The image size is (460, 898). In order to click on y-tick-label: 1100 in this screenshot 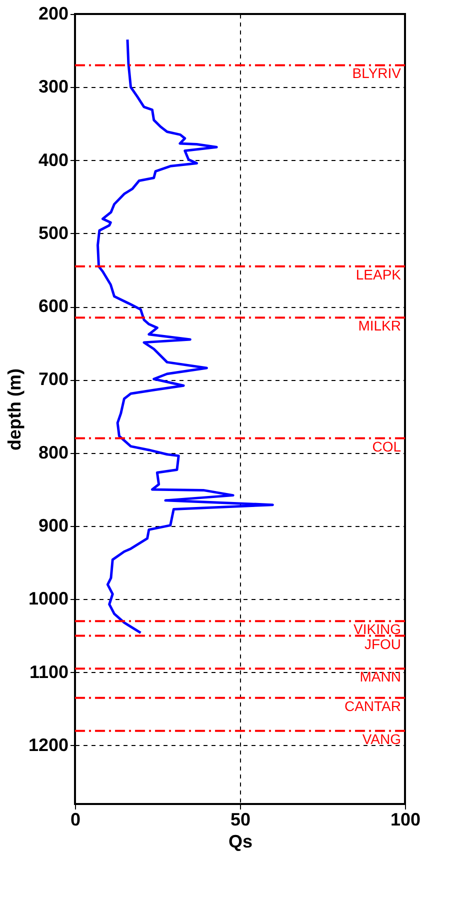, I will do `click(48, 672)`.